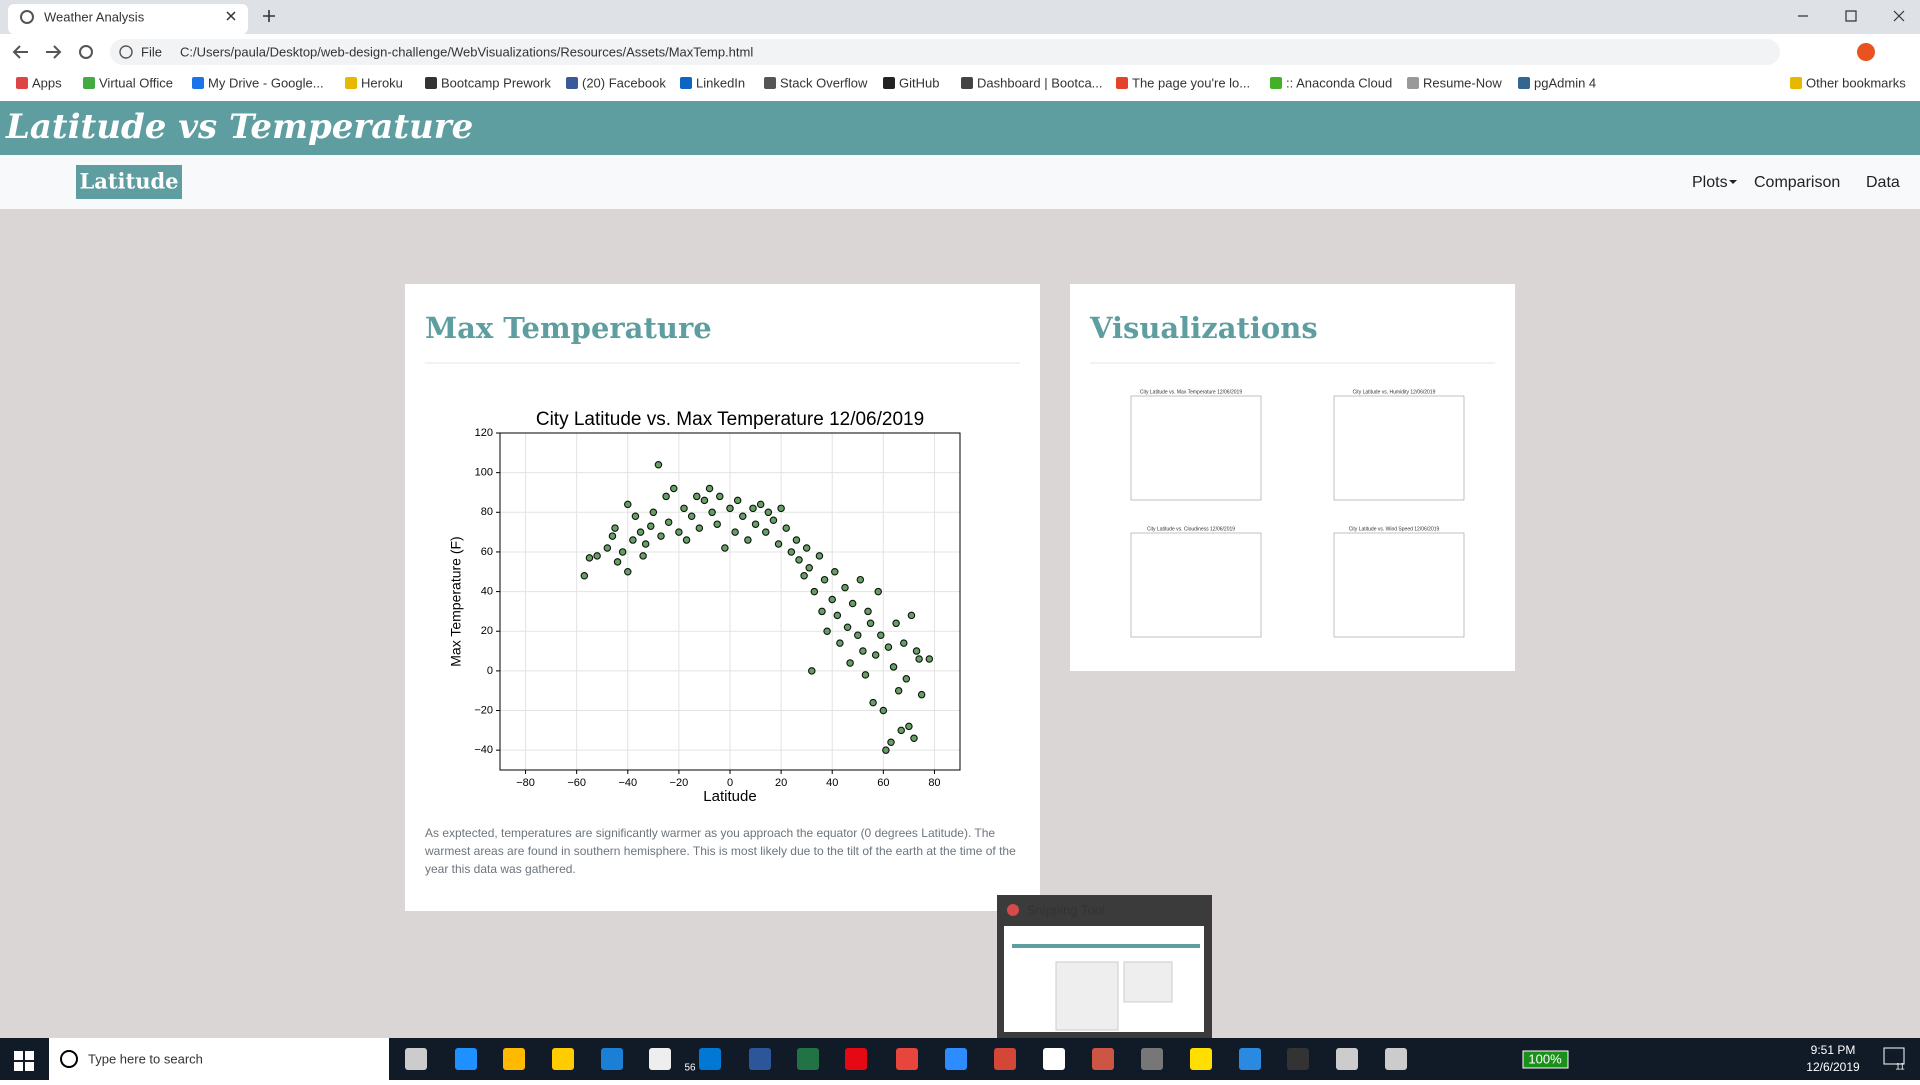 The width and height of the screenshot is (1920, 1085). Describe the element at coordinates (1856, 82) in the screenshot. I see `bookmark: Other bookmarks` at that location.